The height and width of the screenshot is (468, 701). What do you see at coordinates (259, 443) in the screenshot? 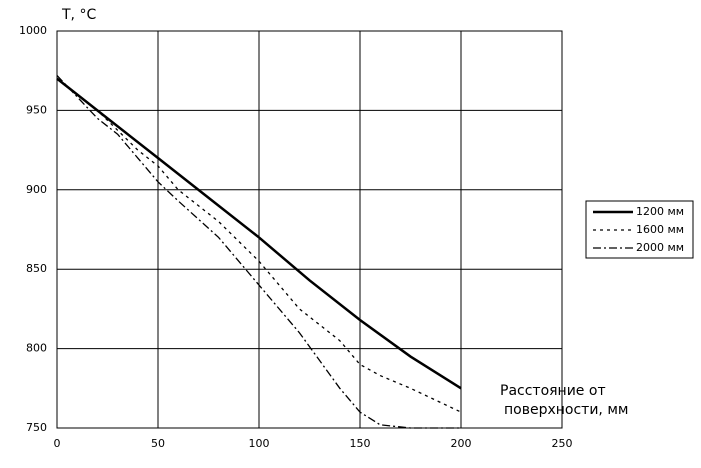
I see `x-tick-label: 100` at bounding box center [259, 443].